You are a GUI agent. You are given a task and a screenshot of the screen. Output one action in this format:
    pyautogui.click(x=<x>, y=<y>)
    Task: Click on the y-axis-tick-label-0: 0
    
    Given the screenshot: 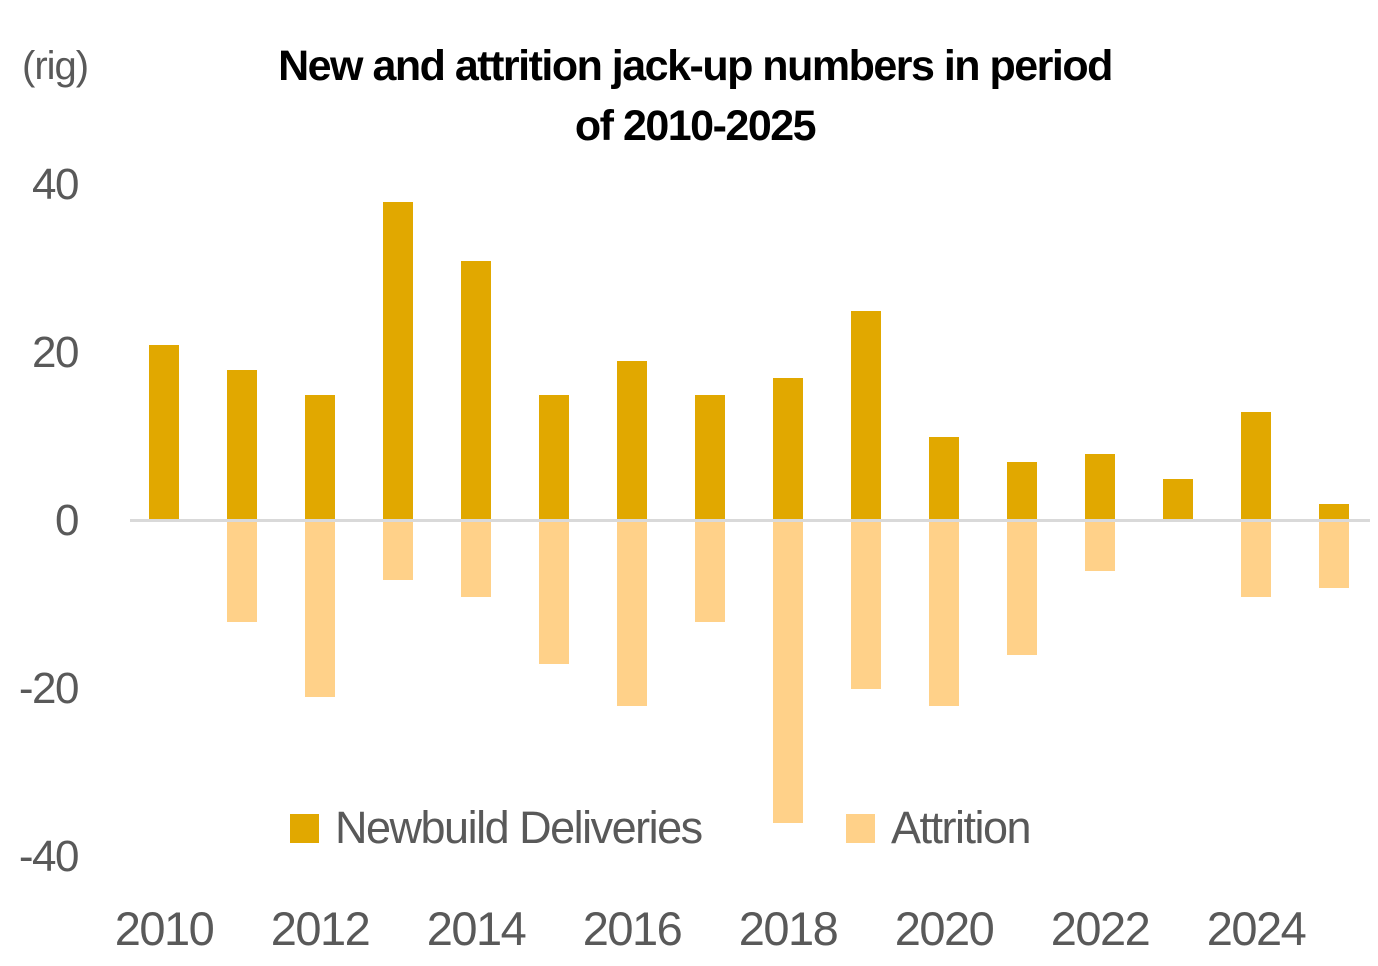 What is the action you would take?
    pyautogui.click(x=67, y=520)
    